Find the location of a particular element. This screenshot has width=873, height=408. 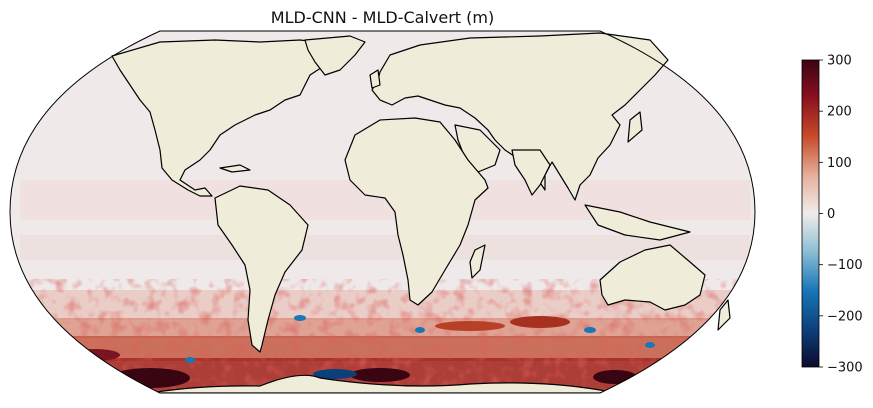

map-title: MLD-CNN - MLD-Calvert (m) is located at coordinates (382, 17).